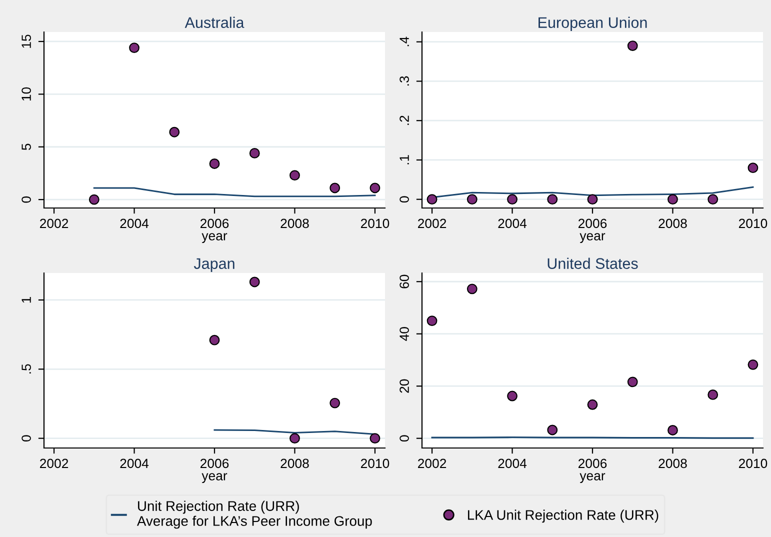 The image size is (771, 537). I want to click on y-tick-label: 60, so click(404, 281).